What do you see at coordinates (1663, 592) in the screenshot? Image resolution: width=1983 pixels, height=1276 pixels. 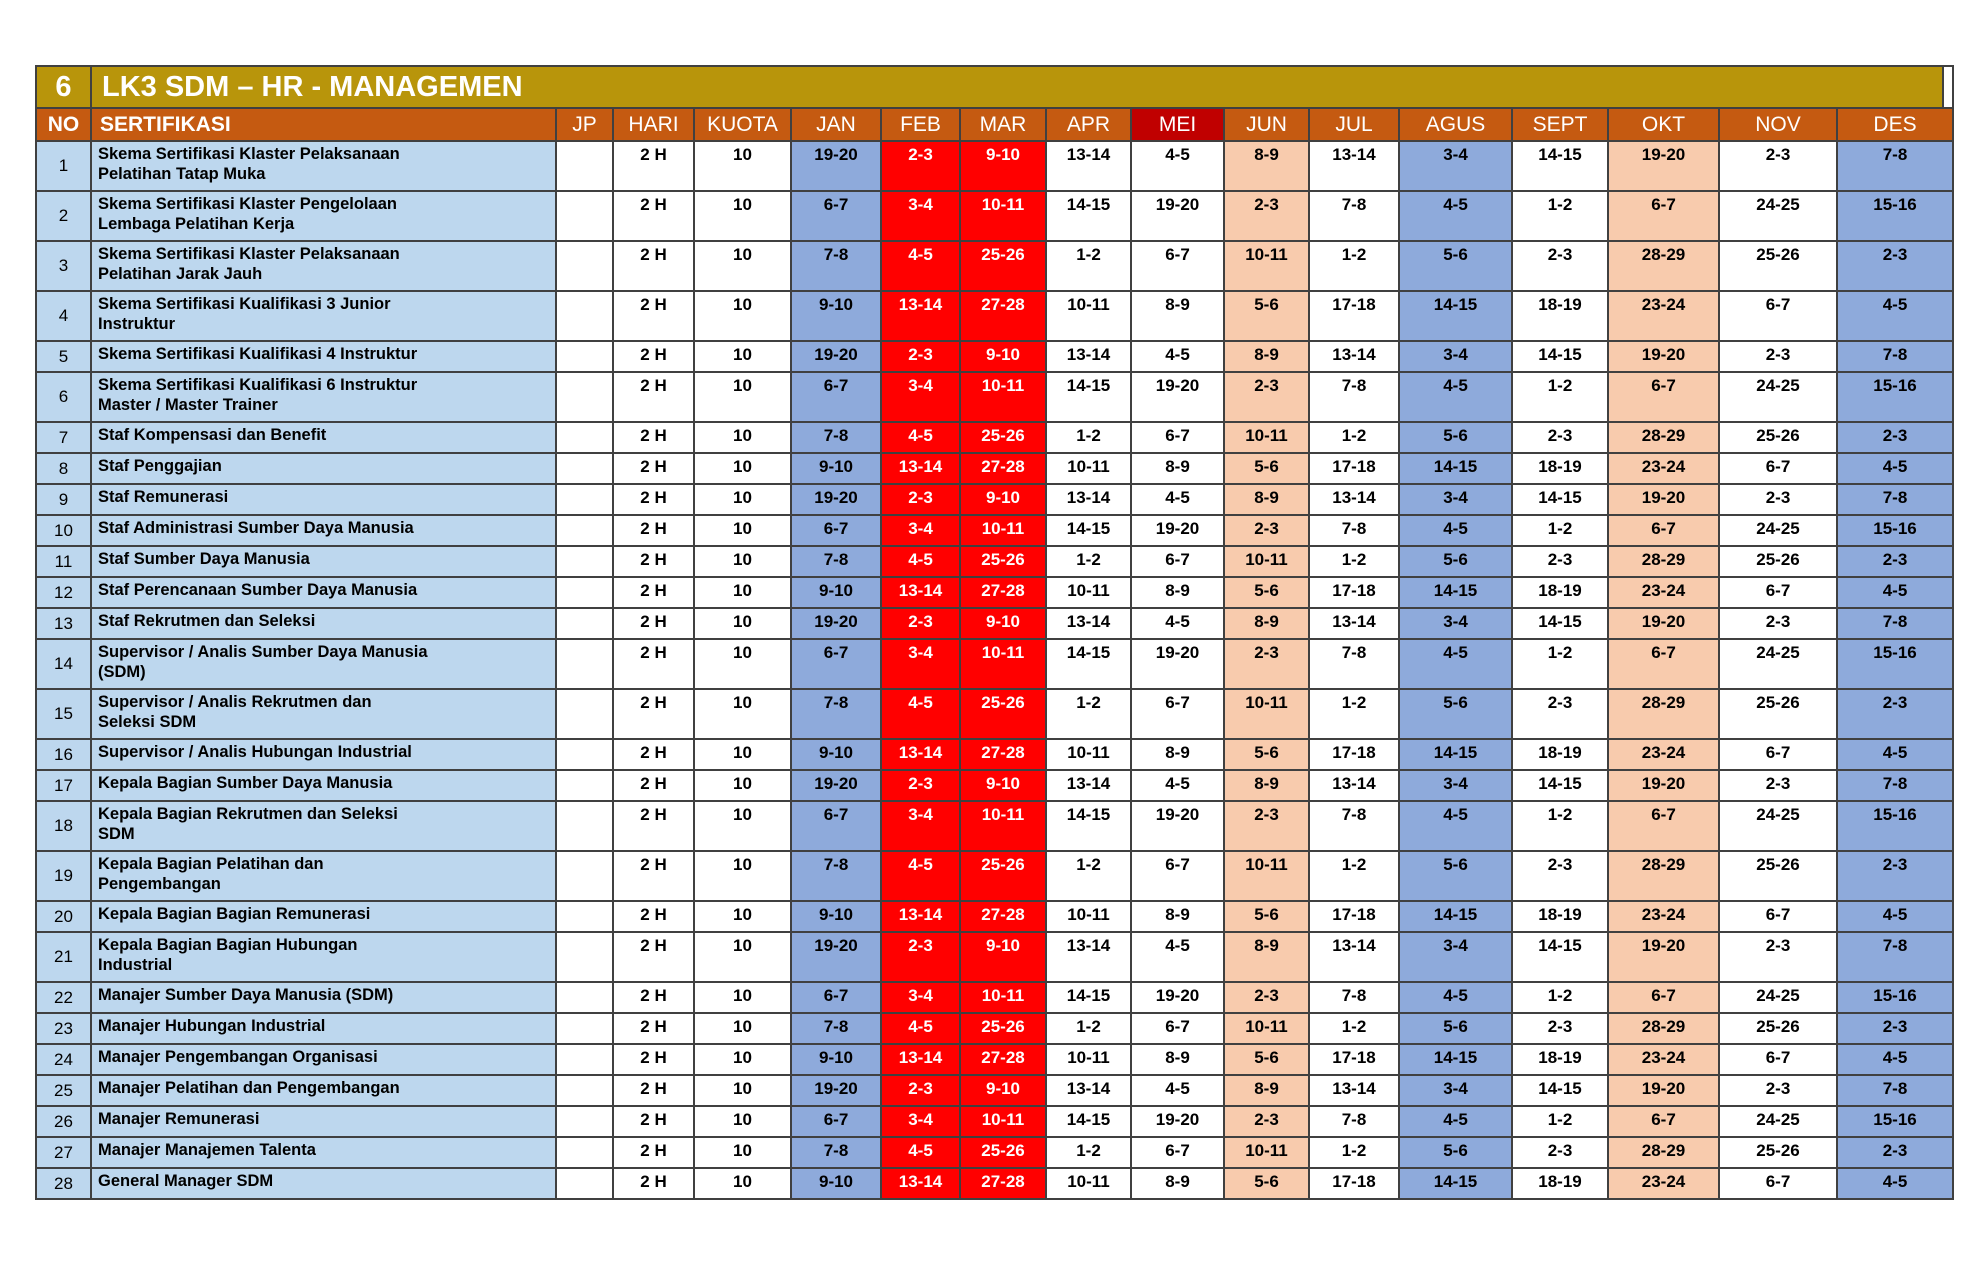 I see `date-cell-okt: 23-24` at bounding box center [1663, 592].